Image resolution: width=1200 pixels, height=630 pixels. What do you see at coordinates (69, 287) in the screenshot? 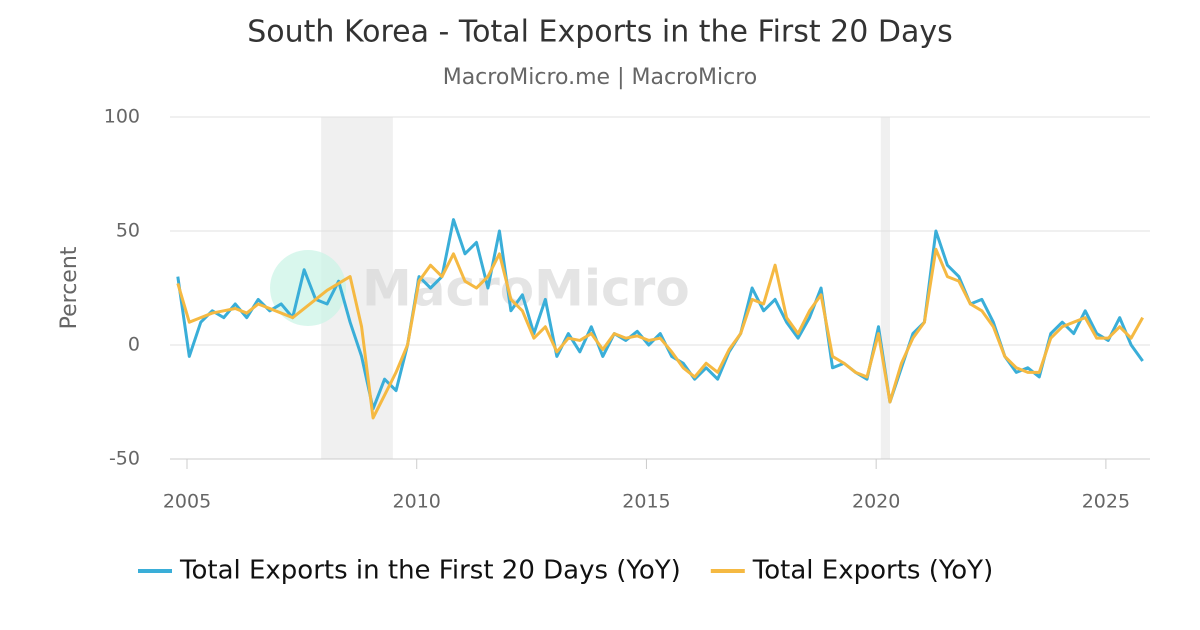
I see `y-axis-label: Percent` at bounding box center [69, 287].